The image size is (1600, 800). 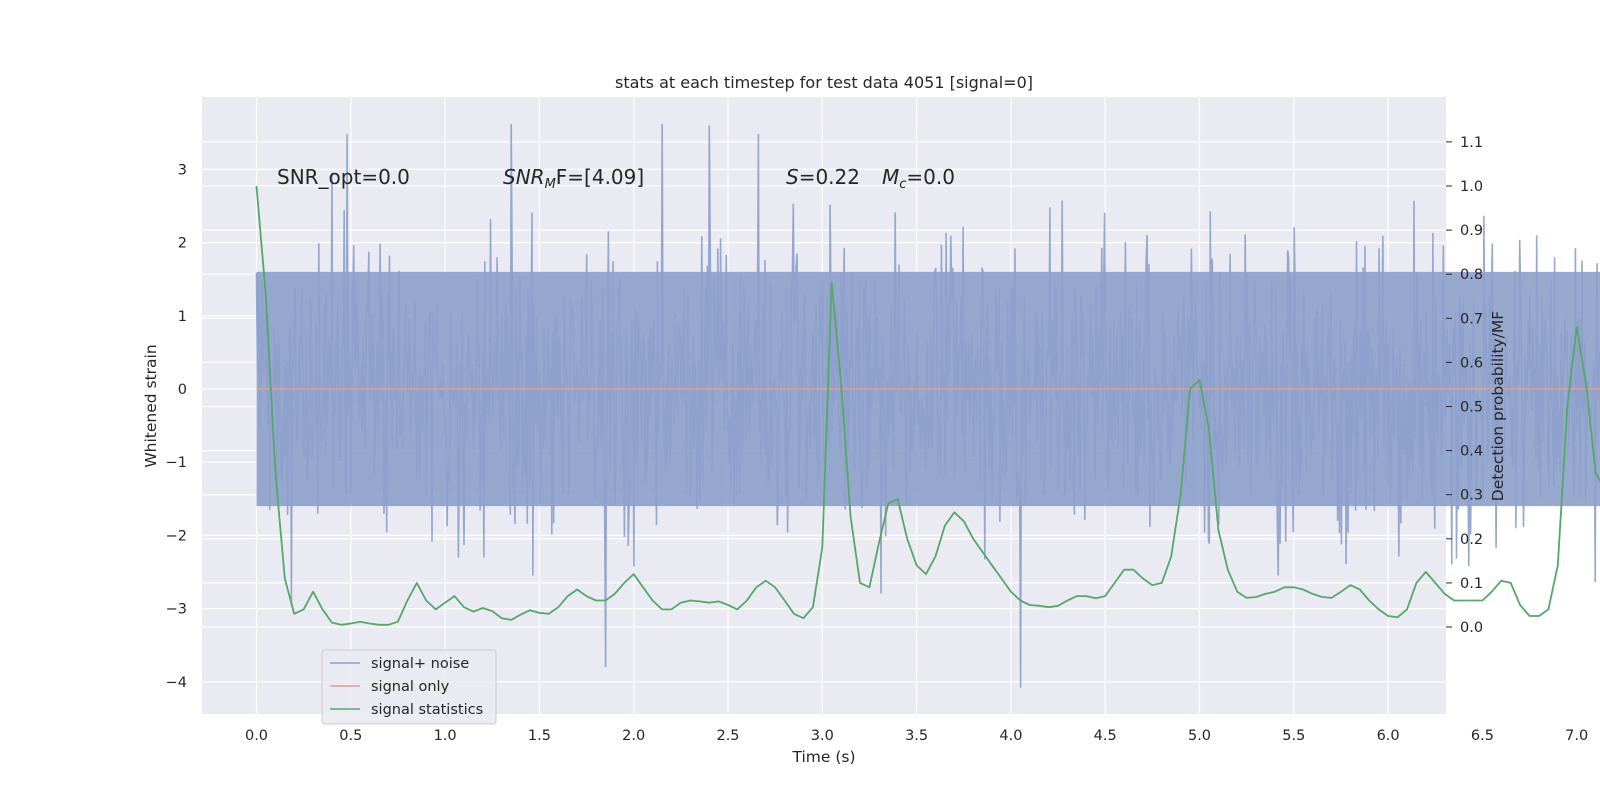 What do you see at coordinates (256, 736) in the screenshot?
I see `x-tick-label: 0.0` at bounding box center [256, 736].